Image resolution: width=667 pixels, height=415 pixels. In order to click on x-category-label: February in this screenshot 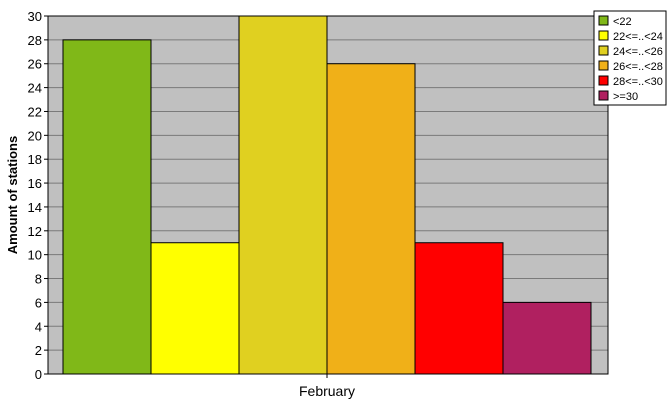, I will do `click(327, 391)`.